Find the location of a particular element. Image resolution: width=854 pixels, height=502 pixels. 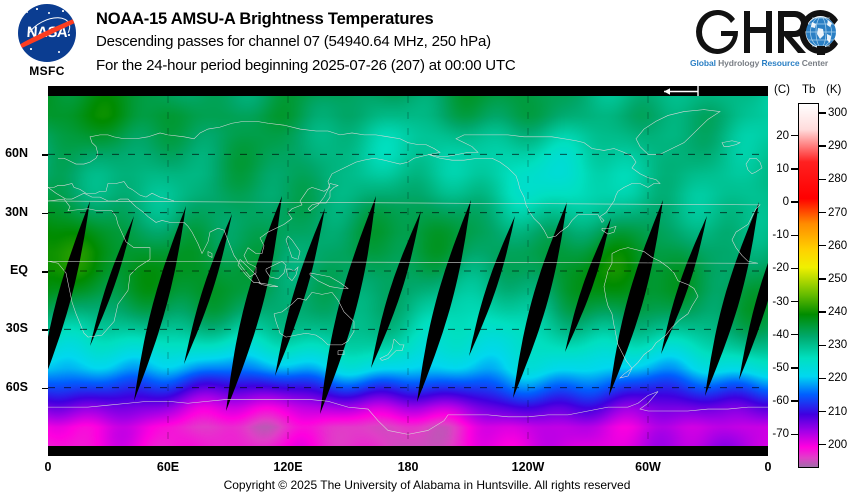

colorbar-celsius-label: 0 is located at coordinates (785, 202).